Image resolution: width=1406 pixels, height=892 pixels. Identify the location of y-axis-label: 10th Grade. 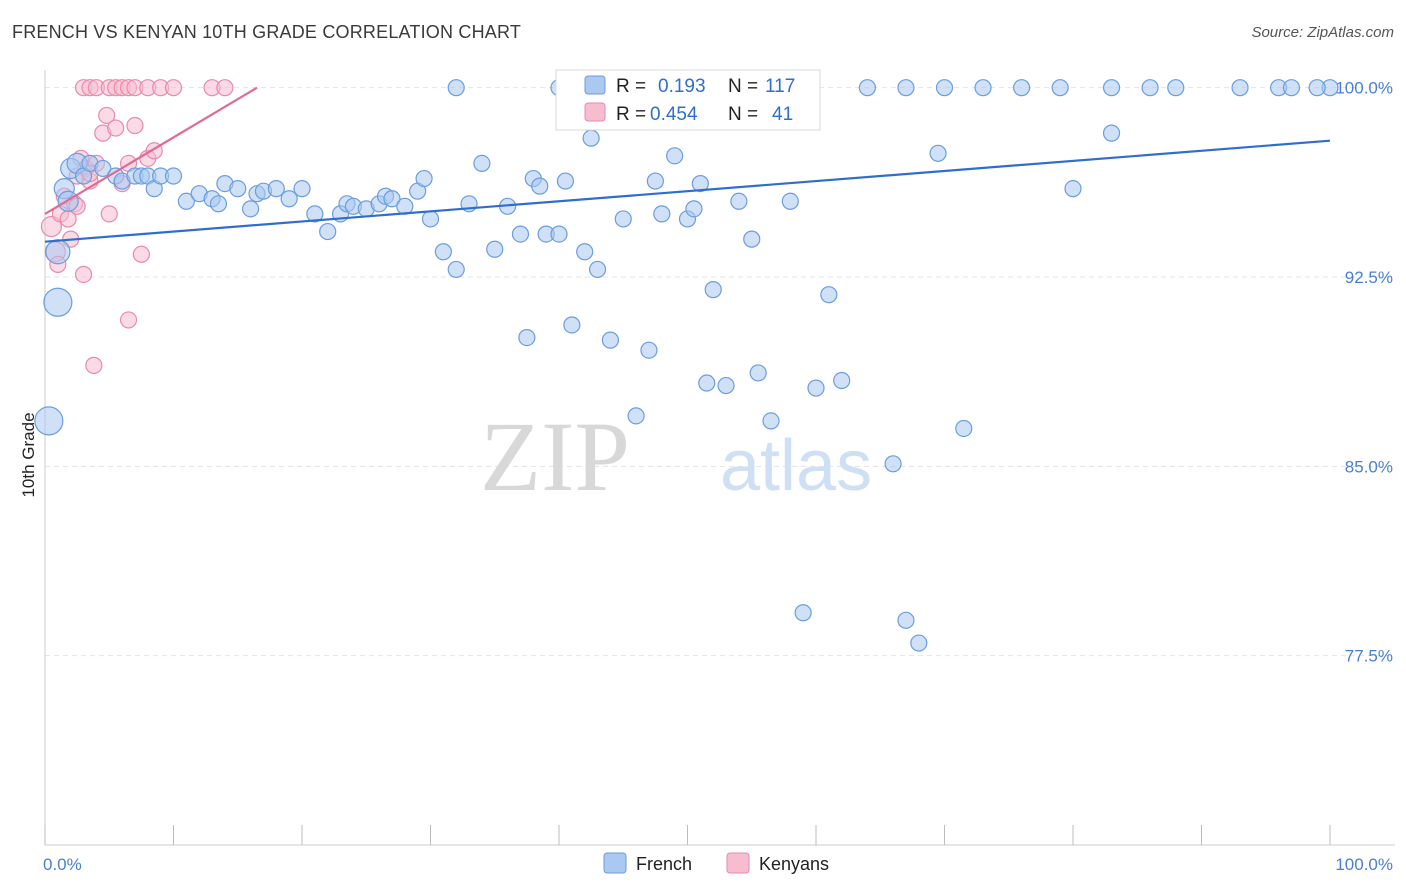
(28, 454).